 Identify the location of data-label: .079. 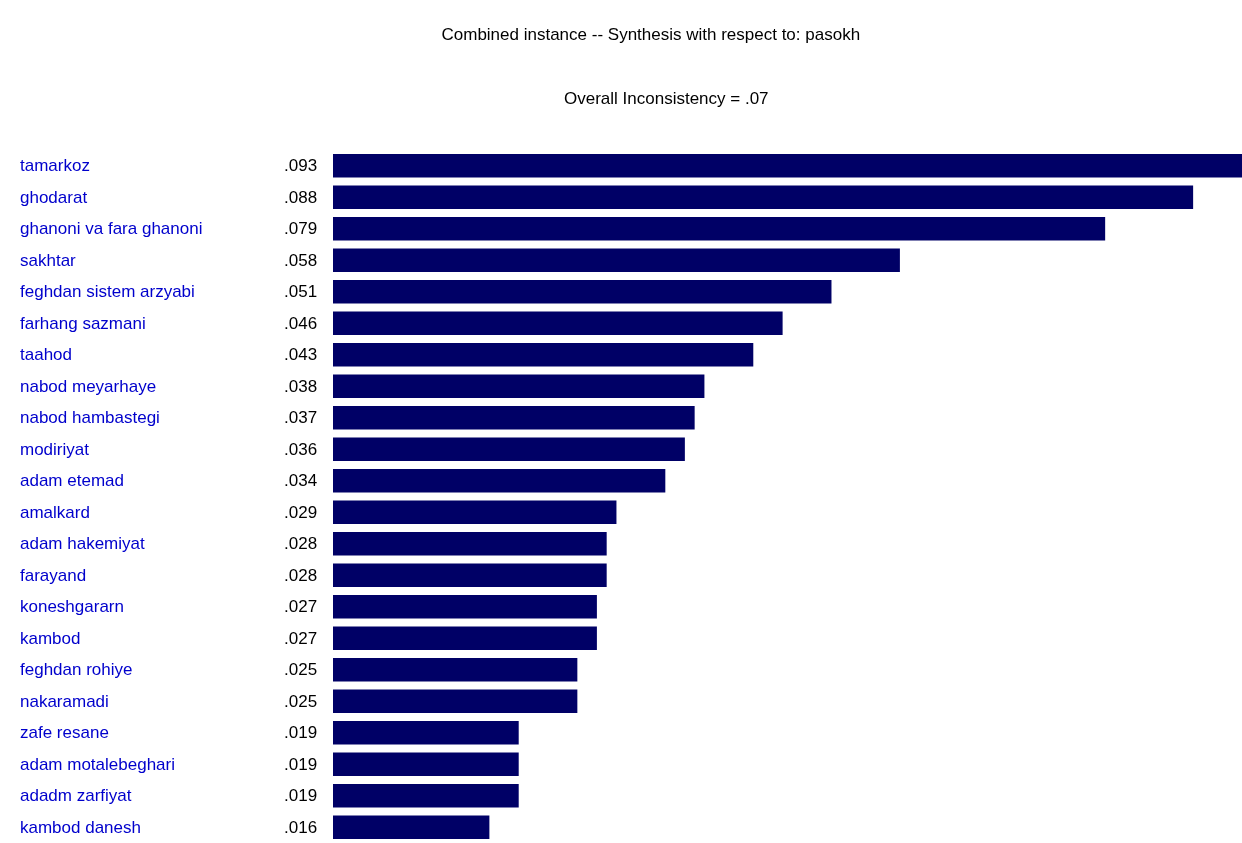
(301, 228).